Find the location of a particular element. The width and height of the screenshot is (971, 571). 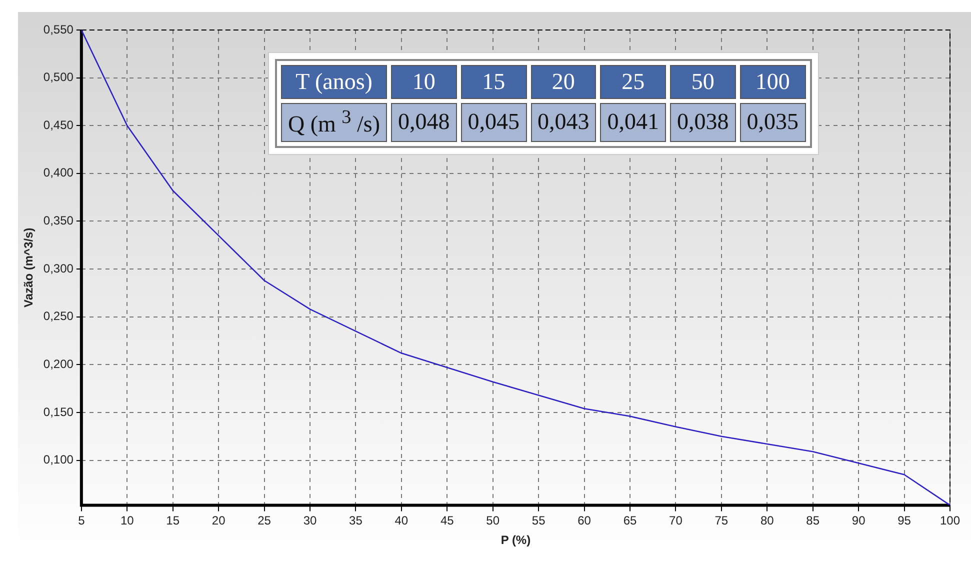

annotation: 25 is located at coordinates (633, 82).